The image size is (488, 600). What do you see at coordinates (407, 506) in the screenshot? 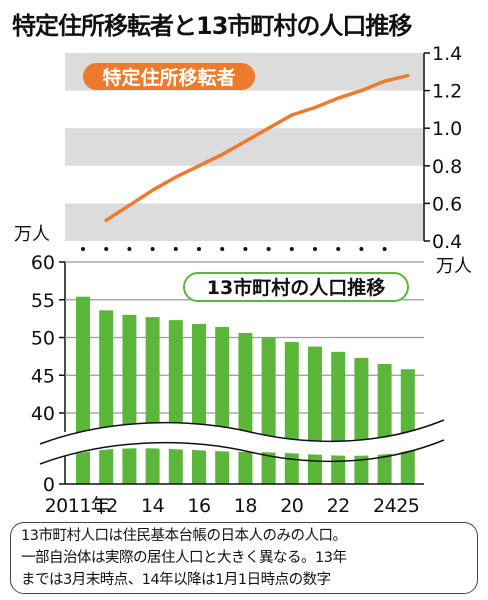
I see `bar-x-tick-label: 25` at bounding box center [407, 506].